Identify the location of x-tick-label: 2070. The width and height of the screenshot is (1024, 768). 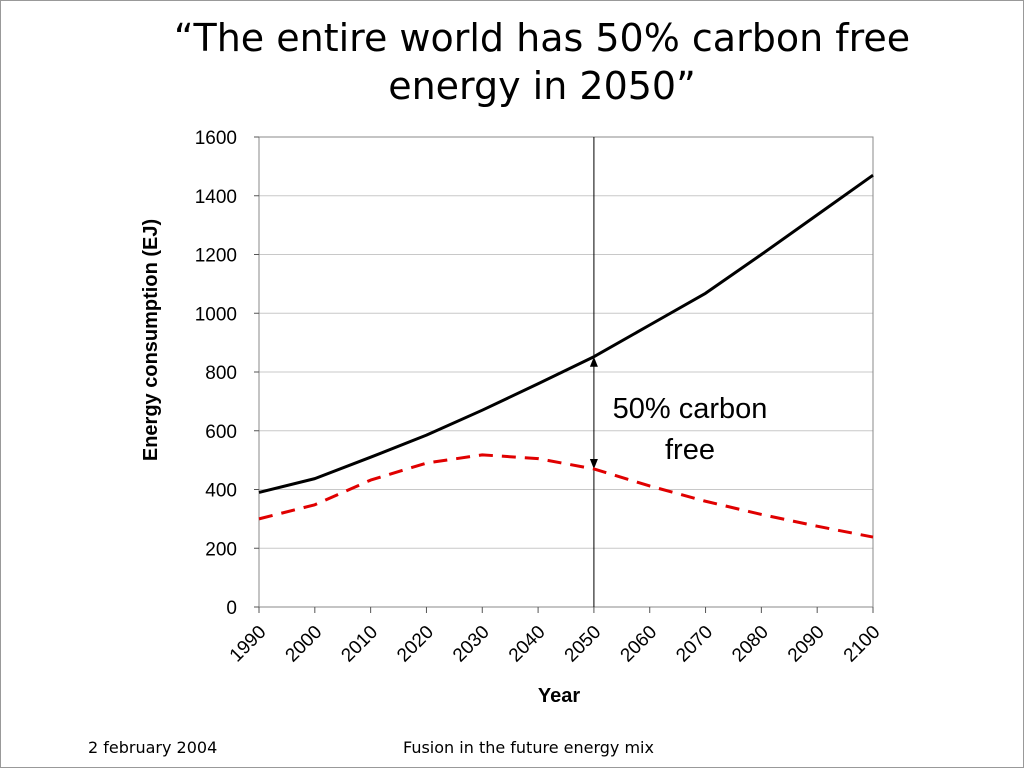
(694, 644).